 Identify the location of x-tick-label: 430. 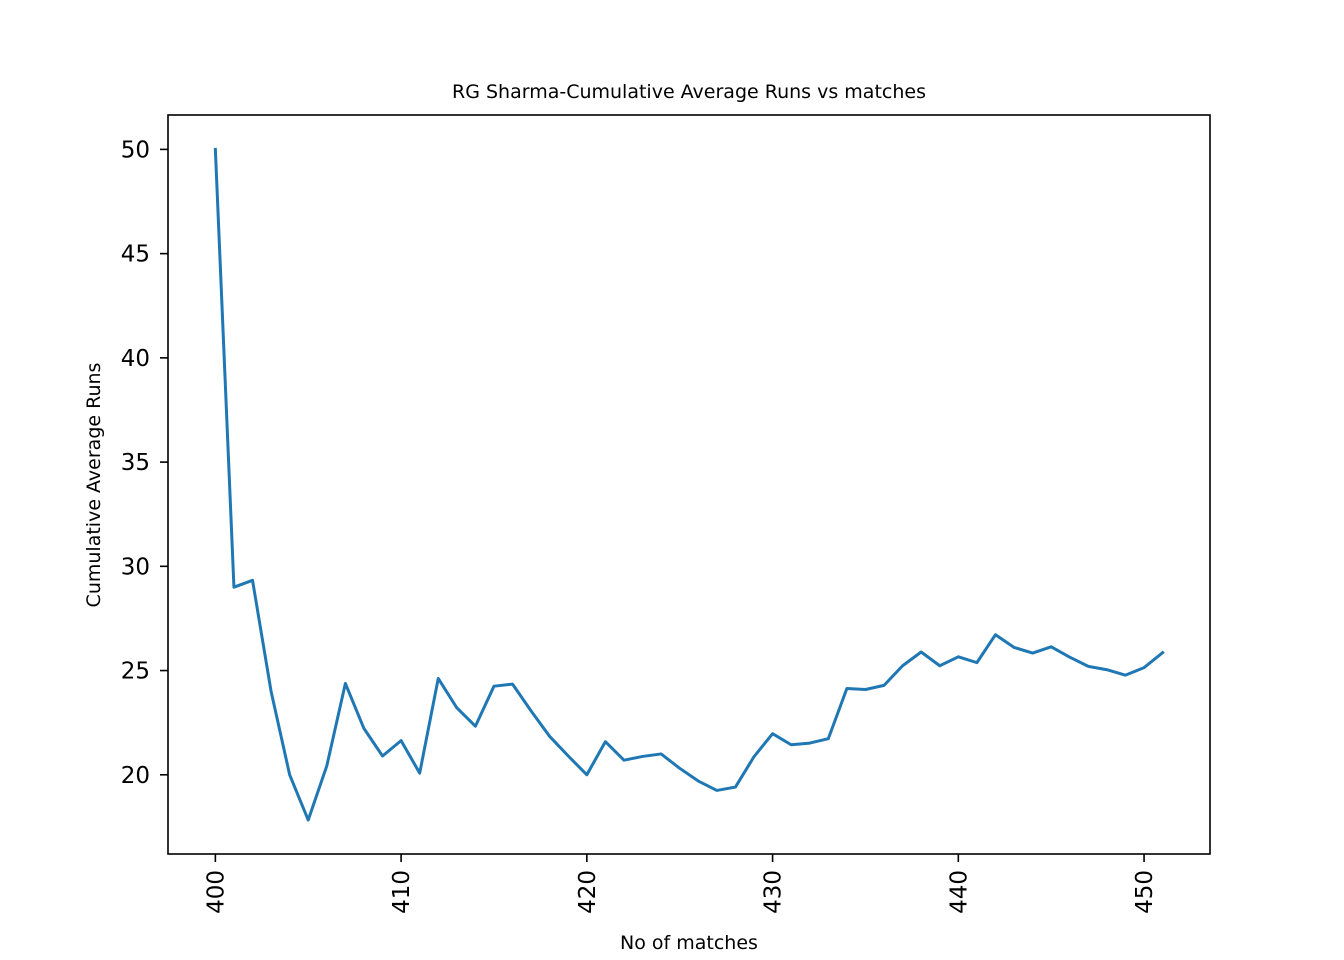
(774, 892).